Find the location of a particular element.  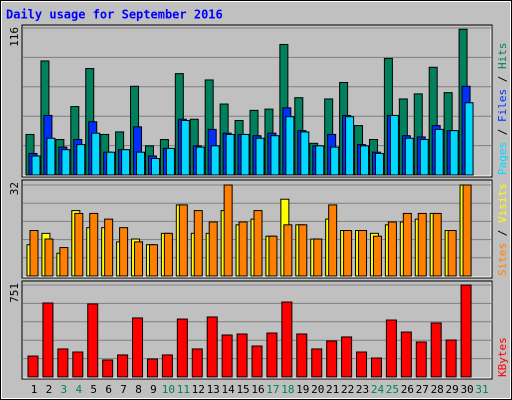

legend: KBytes is located at coordinates (502, 357).